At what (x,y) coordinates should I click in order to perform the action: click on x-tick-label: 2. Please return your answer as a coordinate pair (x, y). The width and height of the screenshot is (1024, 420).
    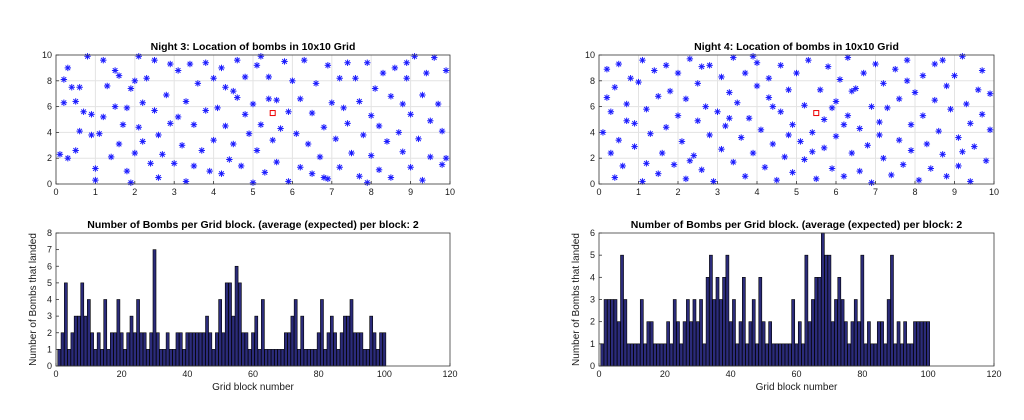
    Looking at the image, I should click on (134, 192).